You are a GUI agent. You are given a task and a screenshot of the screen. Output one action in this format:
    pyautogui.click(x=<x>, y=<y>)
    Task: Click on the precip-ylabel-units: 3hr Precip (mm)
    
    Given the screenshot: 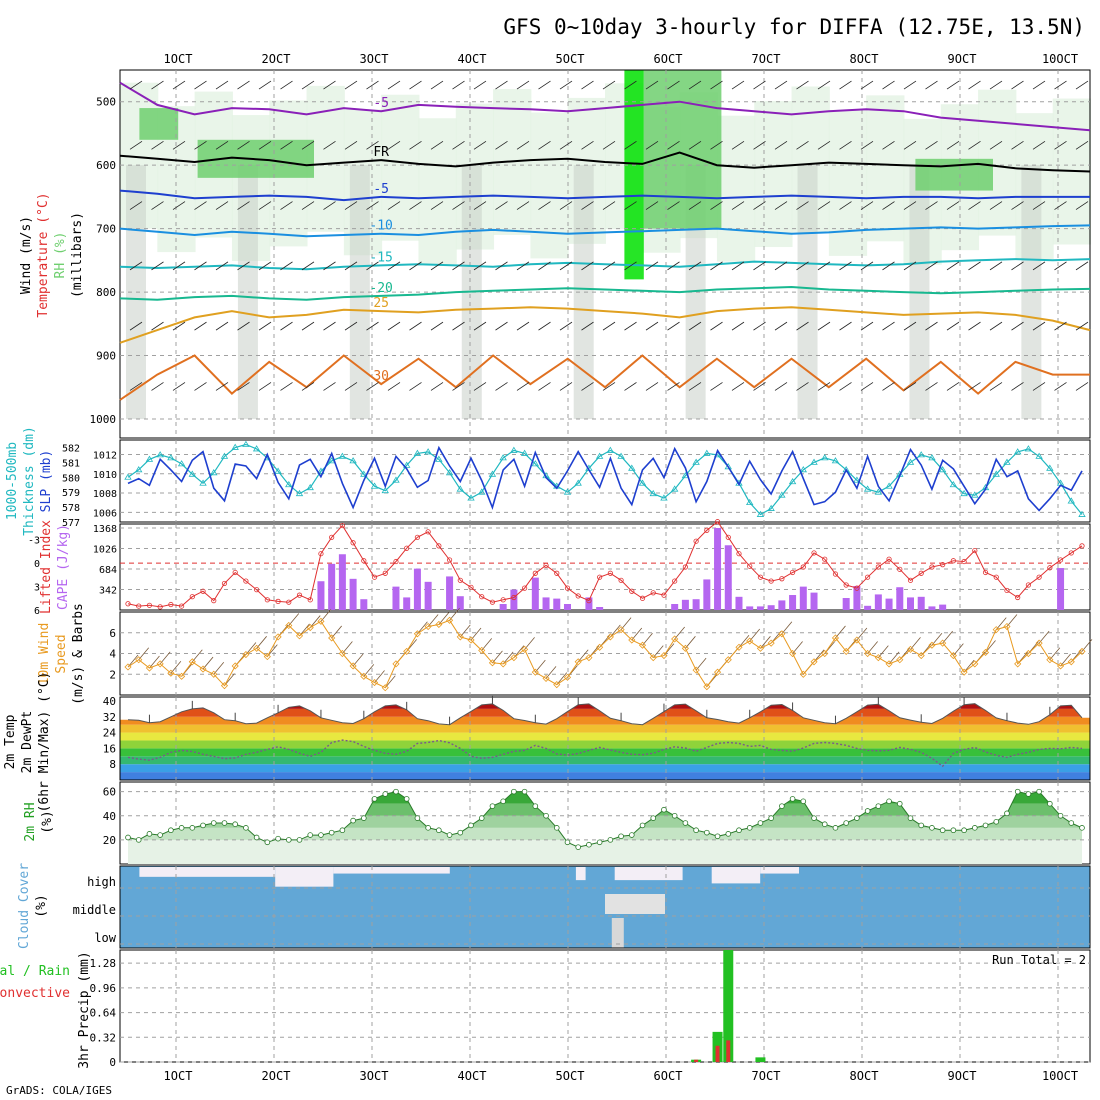 What is the action you would take?
    pyautogui.click(x=84, y=1009)
    